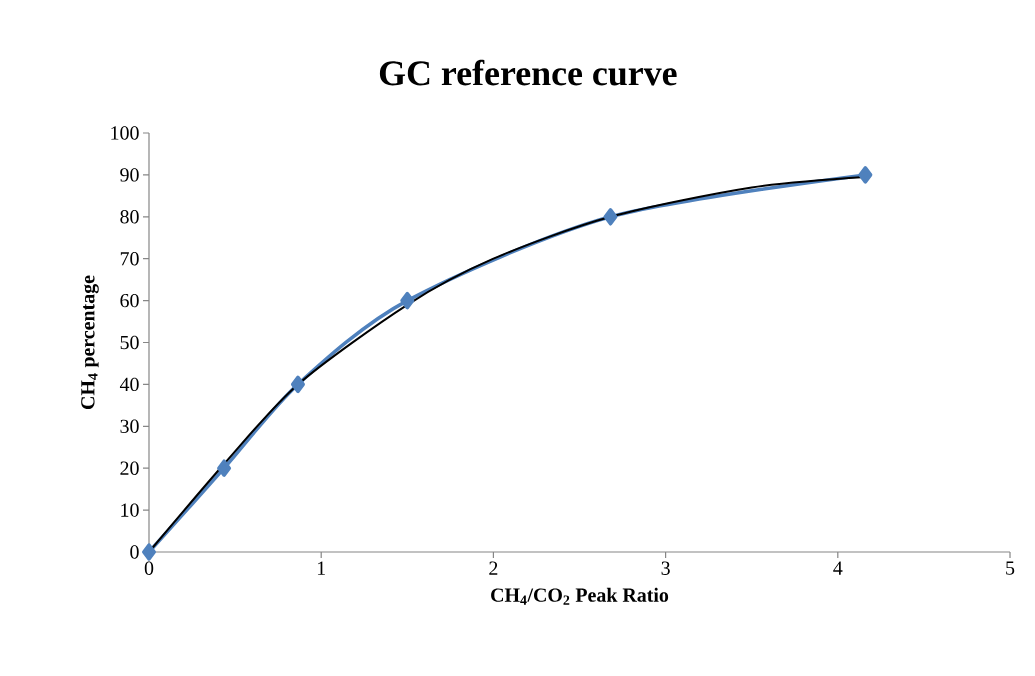 The image size is (1035, 676). Describe the element at coordinates (129, 175) in the screenshot. I see `y-tick-label: 90` at that location.